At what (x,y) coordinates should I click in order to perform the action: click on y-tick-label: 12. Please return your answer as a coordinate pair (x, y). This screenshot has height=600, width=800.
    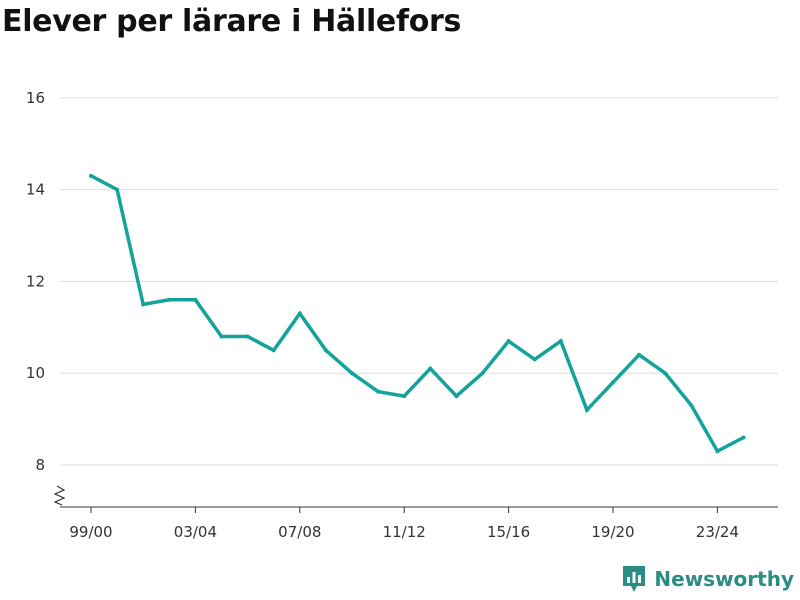
    Looking at the image, I should click on (35, 281).